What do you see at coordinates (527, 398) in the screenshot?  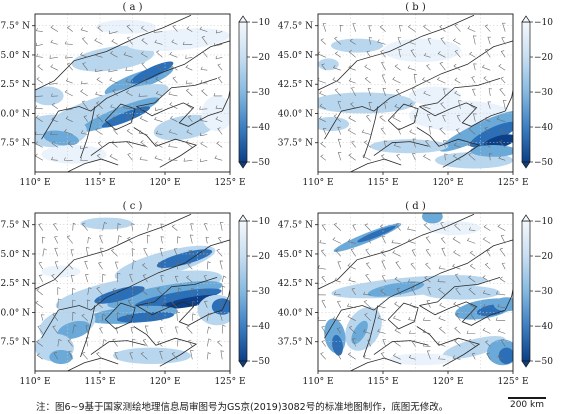 I see `scale-bar-line` at bounding box center [527, 398].